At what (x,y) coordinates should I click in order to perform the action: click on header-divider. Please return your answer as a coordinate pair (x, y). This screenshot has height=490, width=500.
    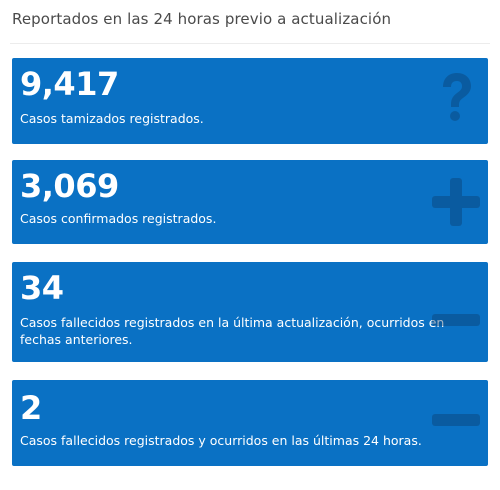
    Looking at the image, I should click on (250, 43).